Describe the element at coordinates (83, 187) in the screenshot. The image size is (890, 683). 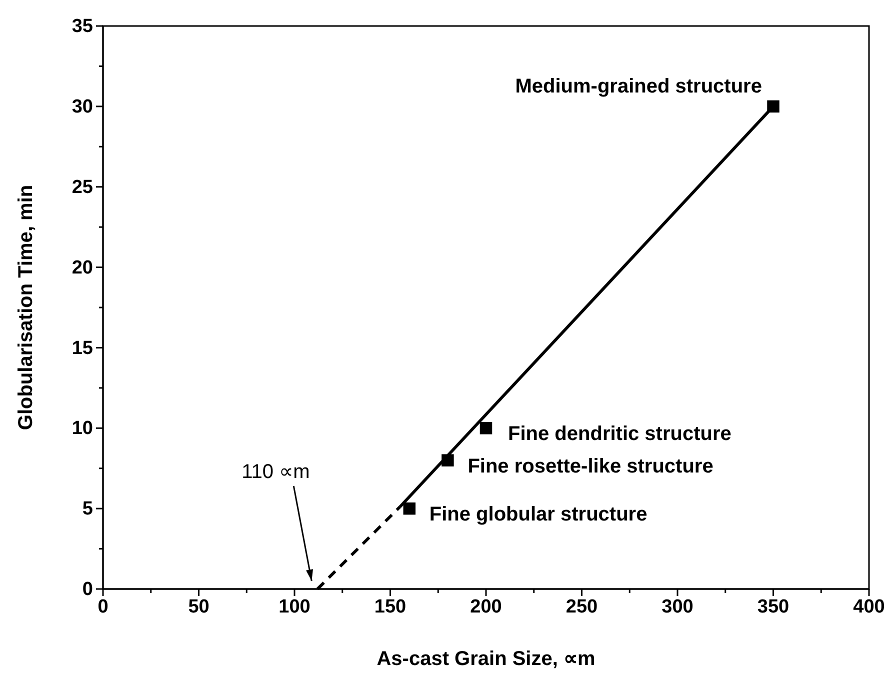
I see `y-tick-label: 25` at that location.